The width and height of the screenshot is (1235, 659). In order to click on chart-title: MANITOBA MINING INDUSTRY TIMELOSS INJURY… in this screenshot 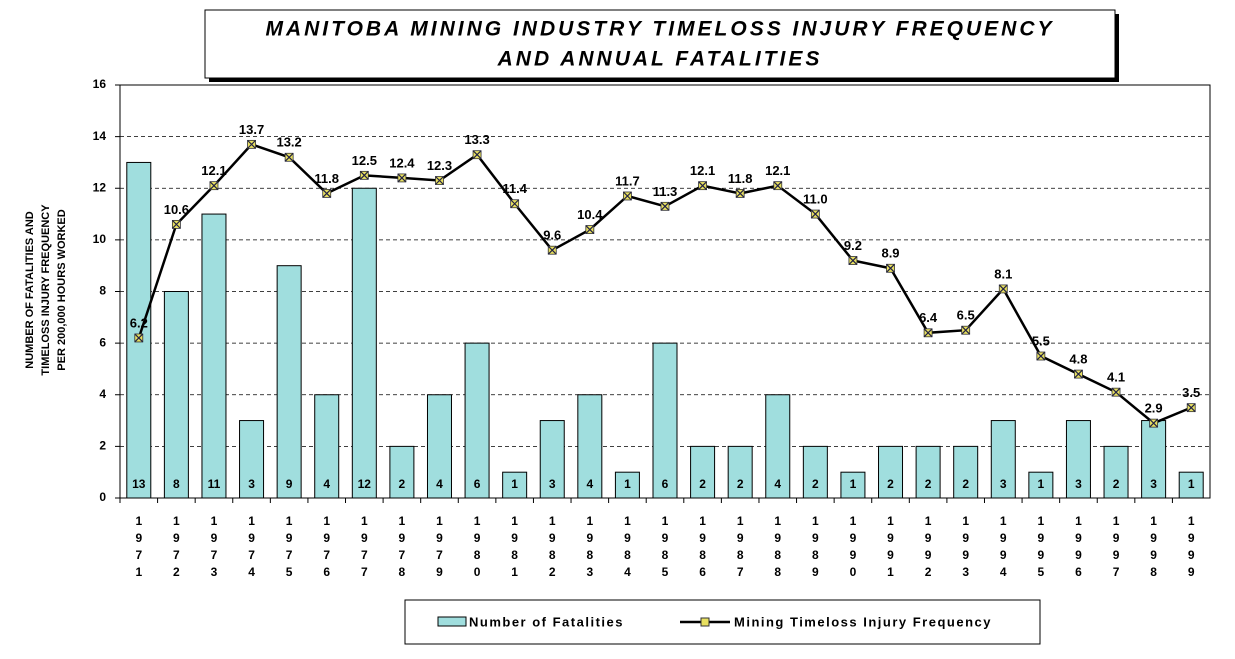, I will do `click(659, 29)`.